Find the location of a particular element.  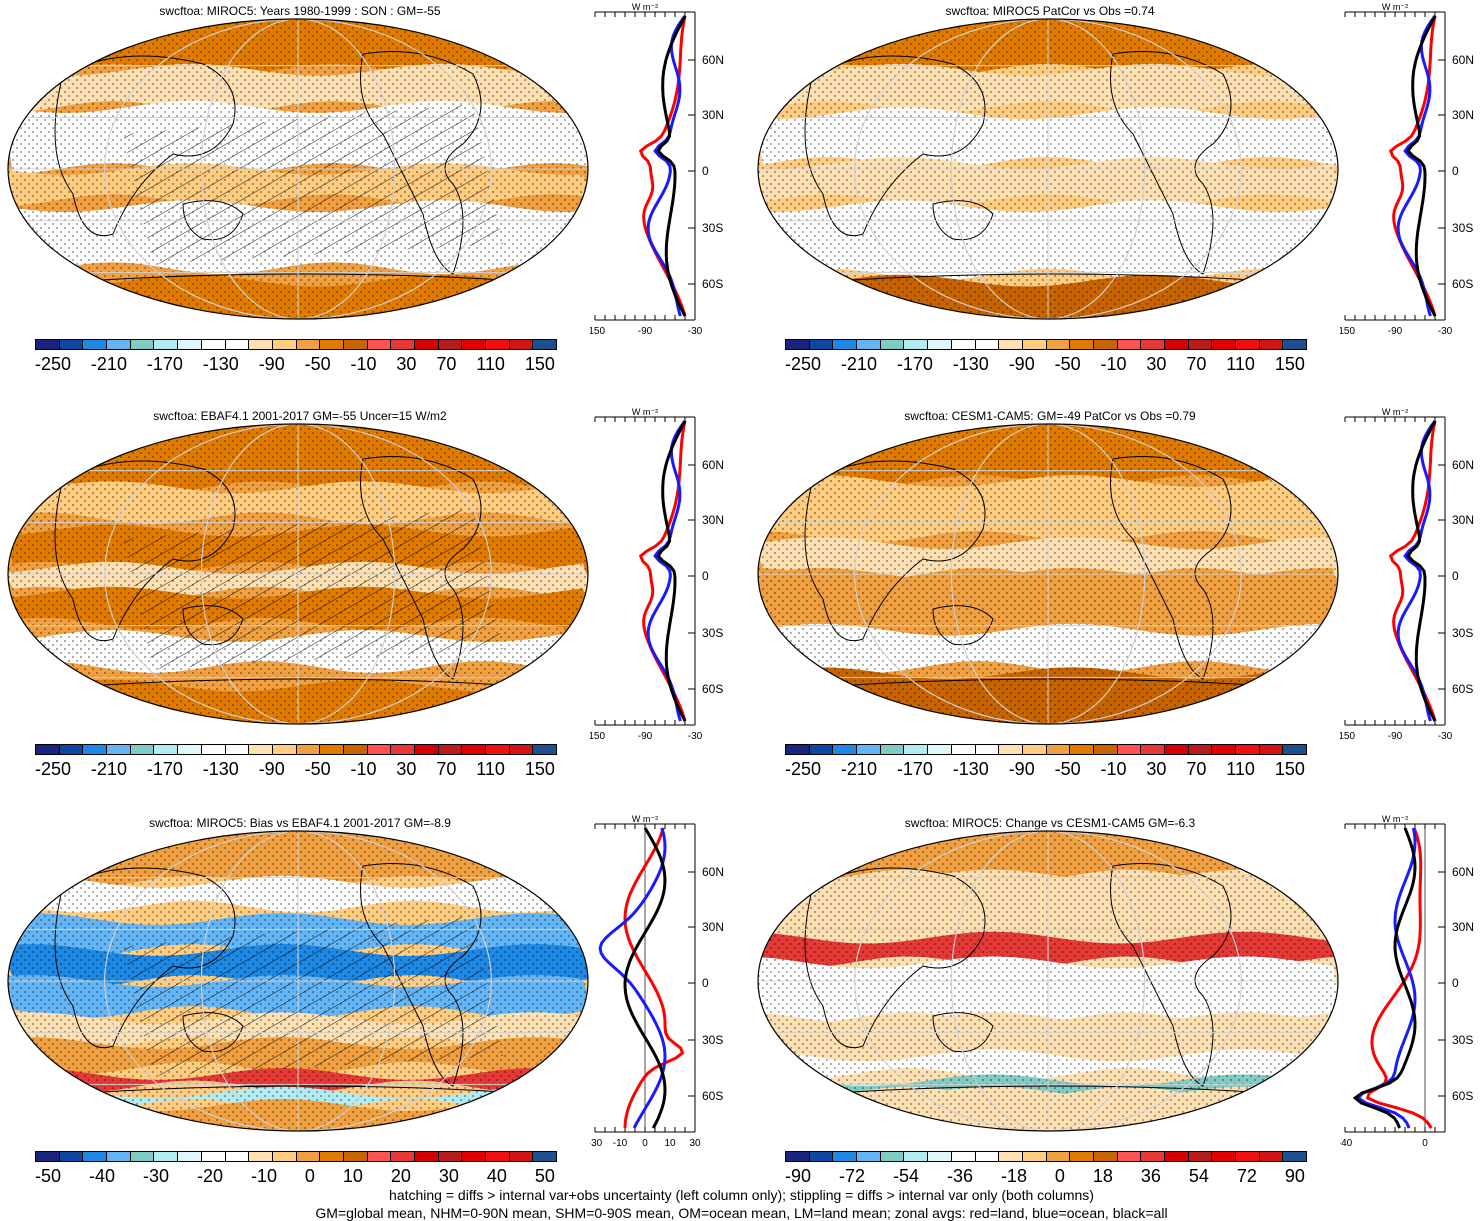

colorbar-tick-label: 30 is located at coordinates (448, 1176).